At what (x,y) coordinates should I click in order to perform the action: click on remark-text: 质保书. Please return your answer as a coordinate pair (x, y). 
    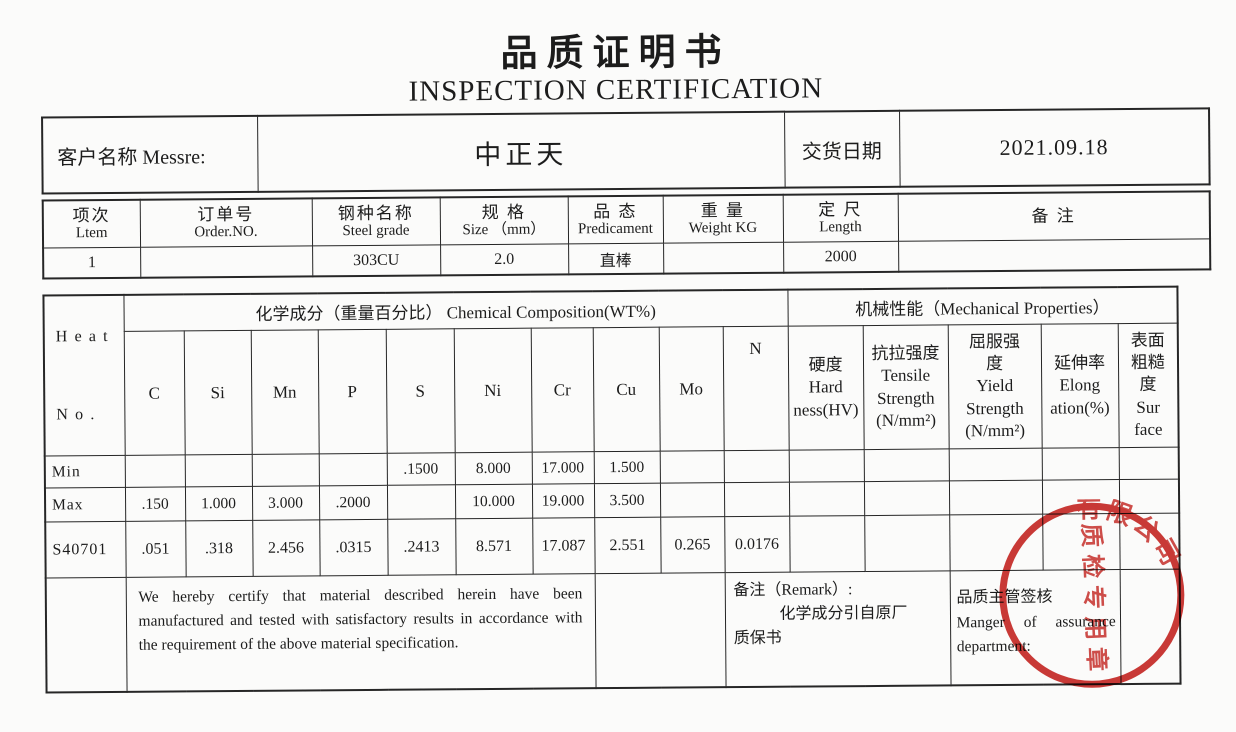
    Looking at the image, I should click on (758, 638).